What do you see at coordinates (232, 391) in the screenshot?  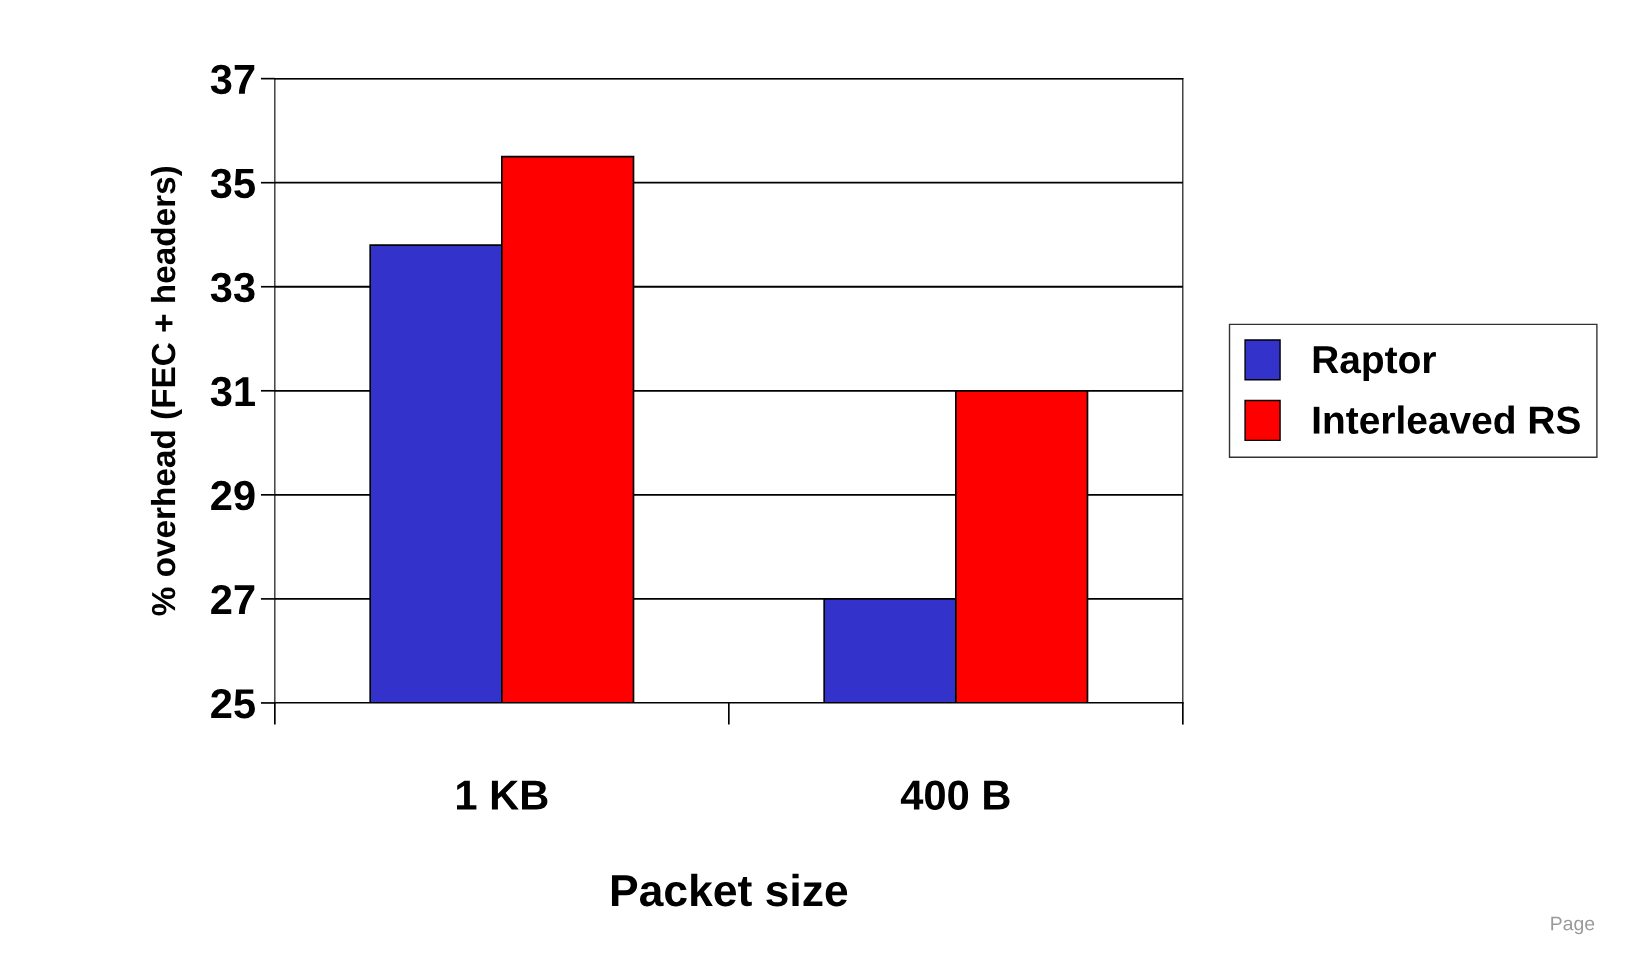 I see `y-tick-label: 31` at bounding box center [232, 391].